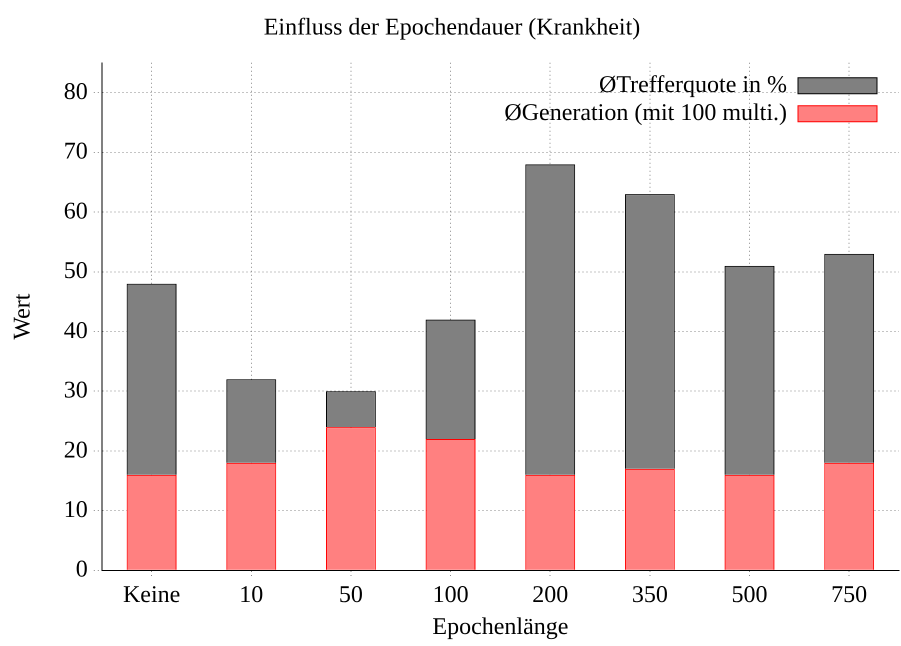 This screenshot has height=646, width=901. I want to click on y-tick-label: 80, so click(76, 91).